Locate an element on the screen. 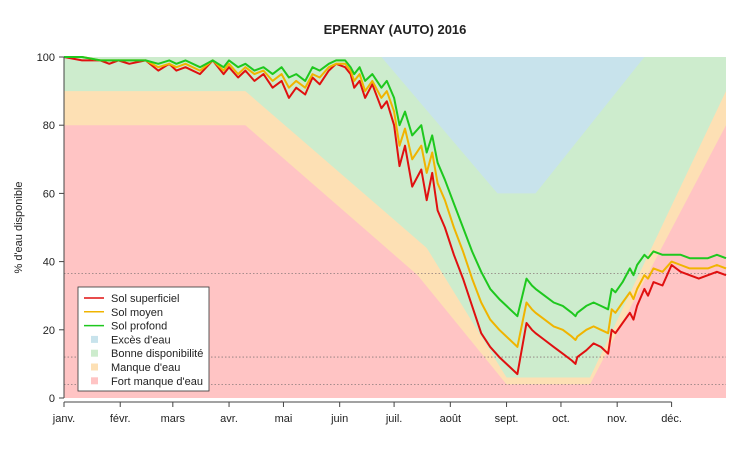 The image size is (747, 467). y-tick-label-5: 100 is located at coordinates (46, 58).